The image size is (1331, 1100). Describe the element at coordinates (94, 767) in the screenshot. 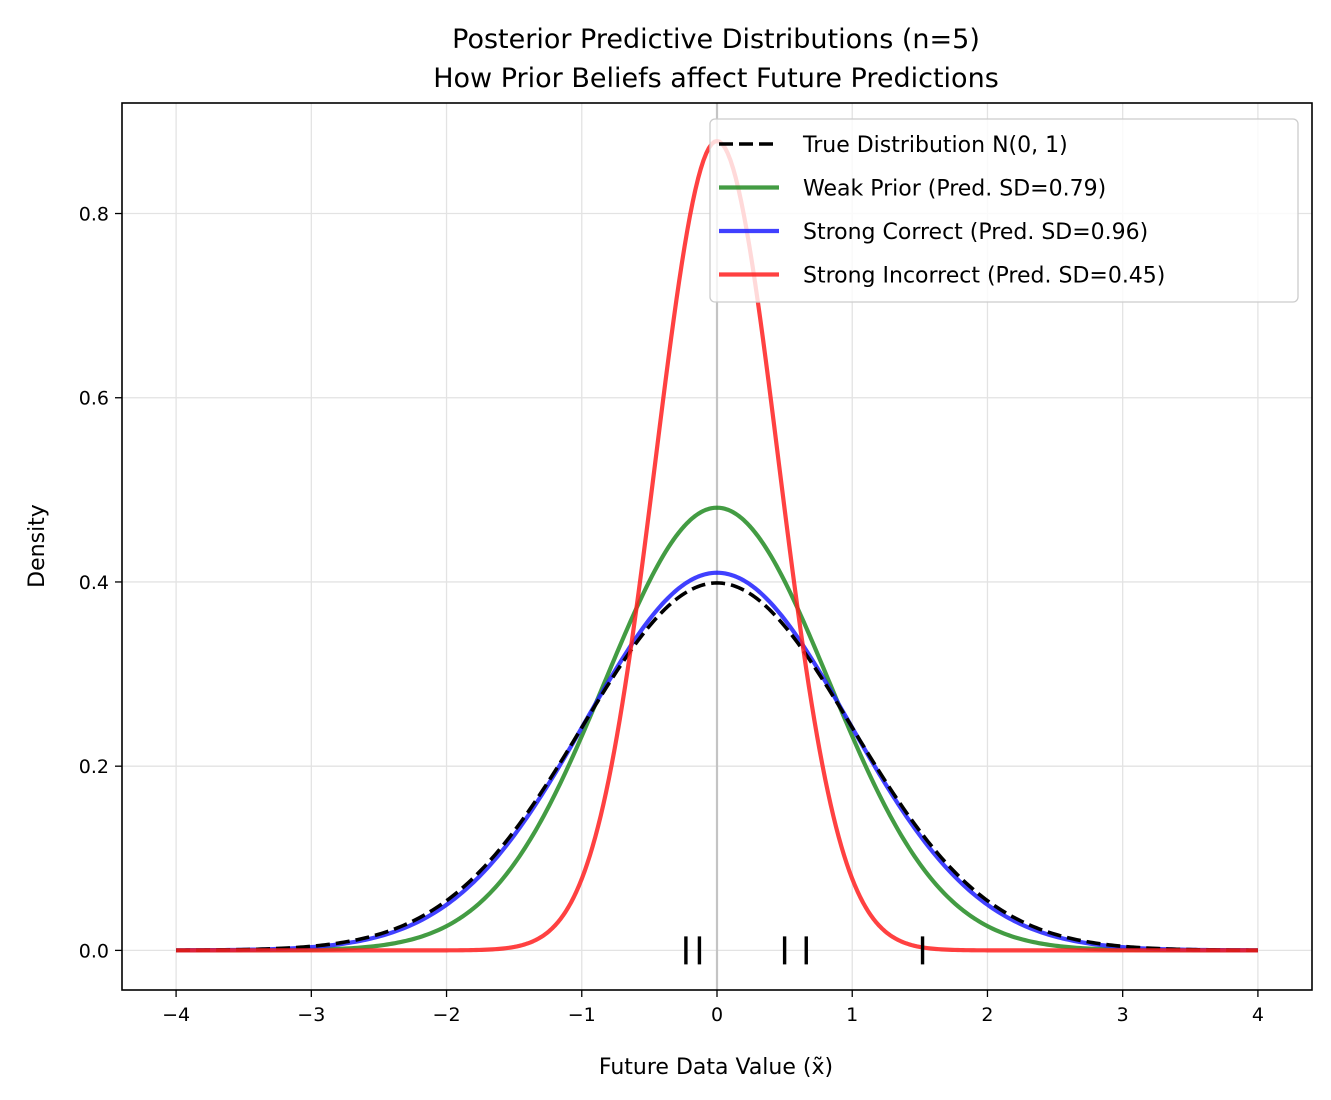

I see `y-tick-label: 0.2` at that location.